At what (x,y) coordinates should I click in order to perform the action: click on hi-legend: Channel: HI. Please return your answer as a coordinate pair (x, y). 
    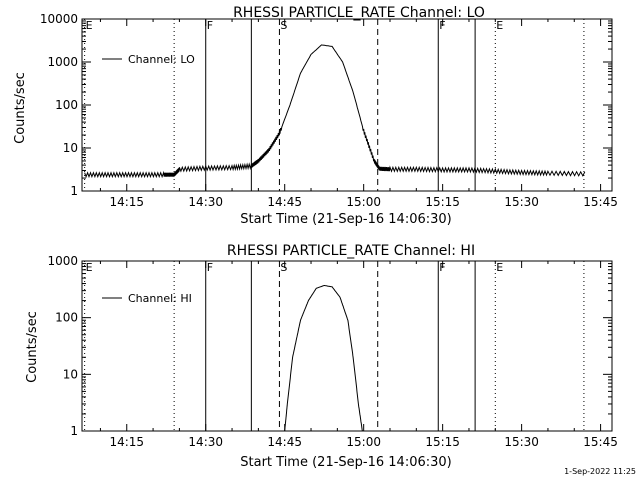
    Looking at the image, I should click on (147, 298).